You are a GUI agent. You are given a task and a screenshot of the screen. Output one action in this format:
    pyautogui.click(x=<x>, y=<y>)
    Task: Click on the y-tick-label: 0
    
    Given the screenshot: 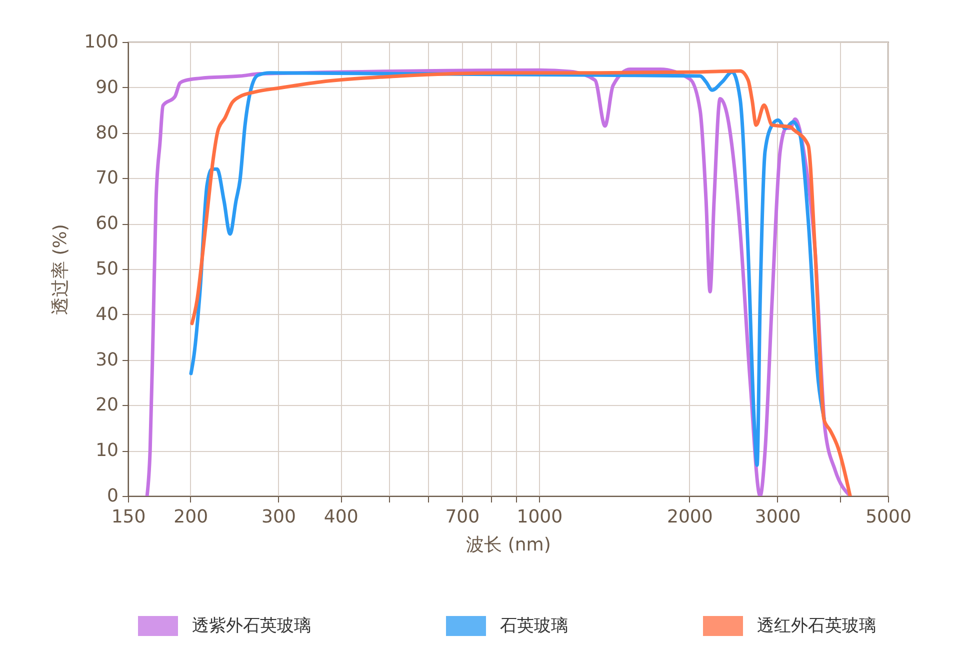 What is the action you would take?
    pyautogui.click(x=112, y=496)
    